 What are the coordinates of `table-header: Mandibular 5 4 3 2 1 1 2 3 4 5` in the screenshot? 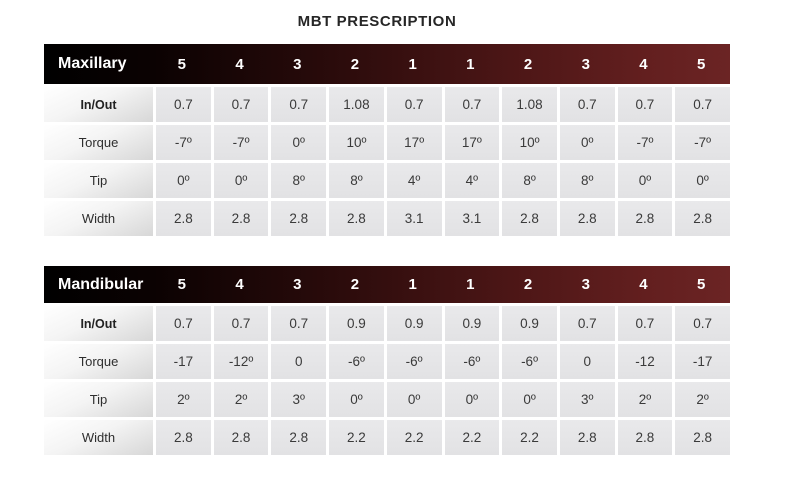 It's located at (387, 284).